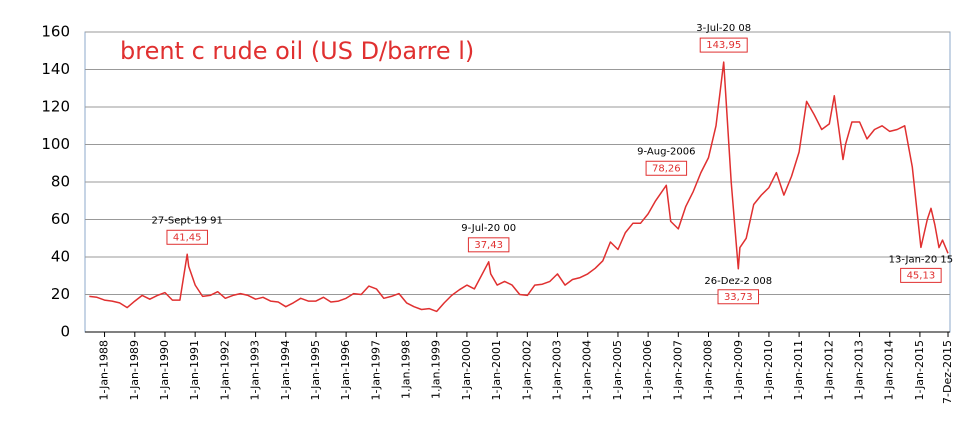 This screenshot has height=445, width=960. What do you see at coordinates (60, 182) in the screenshot?
I see `y-tick-label: 80` at bounding box center [60, 182].